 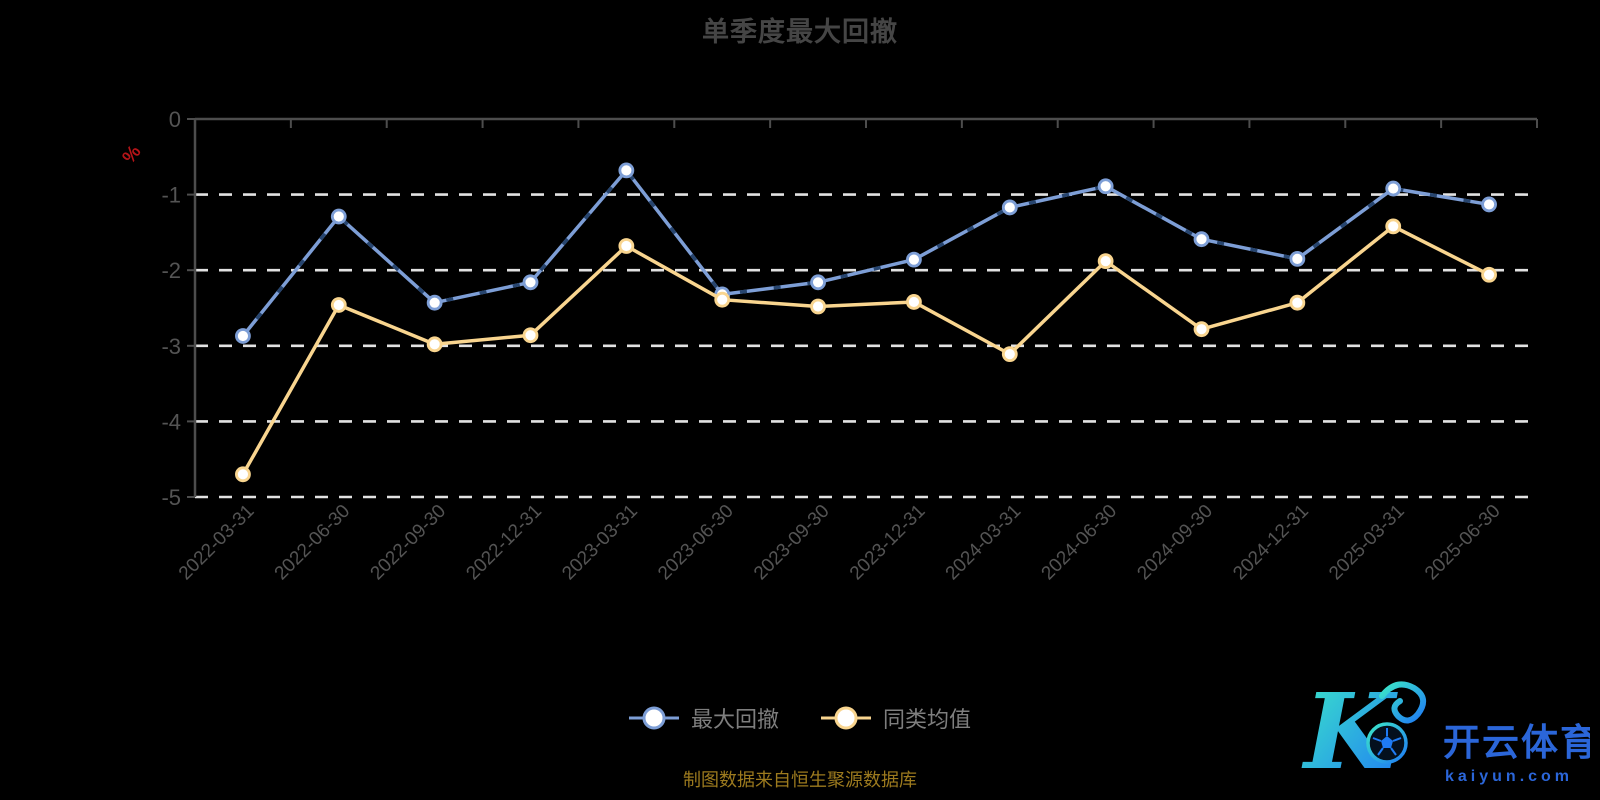 I want to click on y-axis-label: -3, so click(x=171, y=346).